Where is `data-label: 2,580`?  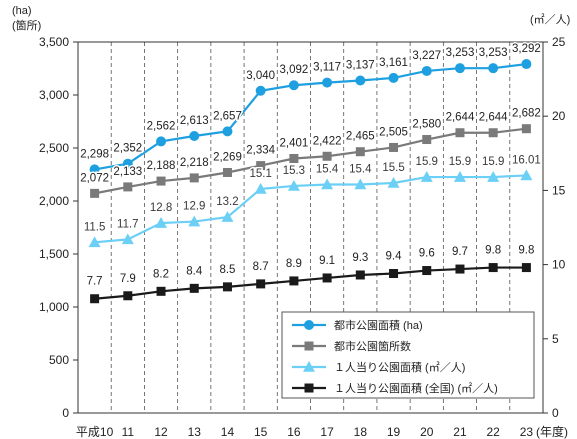 data-label: 2,580 is located at coordinates (426, 125).